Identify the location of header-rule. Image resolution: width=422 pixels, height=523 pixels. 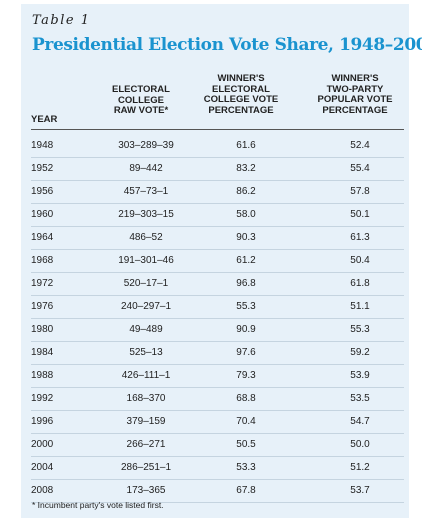
(217, 129).